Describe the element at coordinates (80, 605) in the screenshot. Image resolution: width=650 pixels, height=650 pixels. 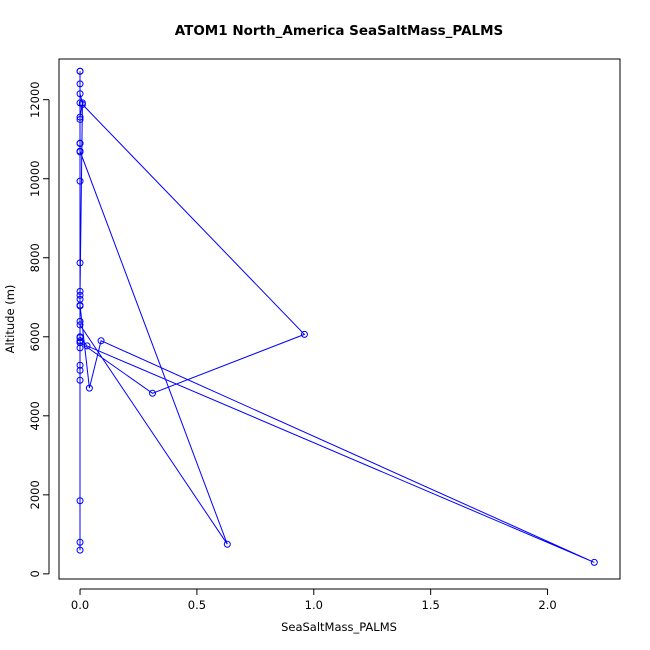
I see `x-tick-label: 0.0` at that location.